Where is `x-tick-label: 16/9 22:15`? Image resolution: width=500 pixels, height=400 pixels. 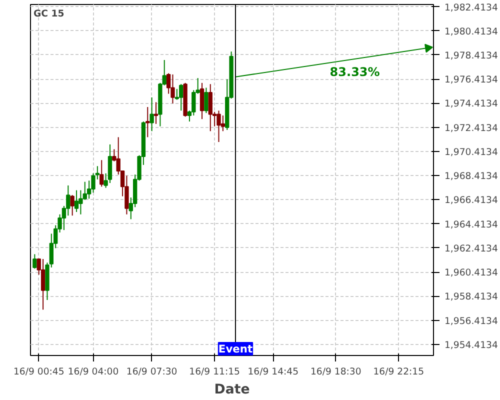
x-tick-label: 16/9 22:15 is located at coordinates (398, 372).